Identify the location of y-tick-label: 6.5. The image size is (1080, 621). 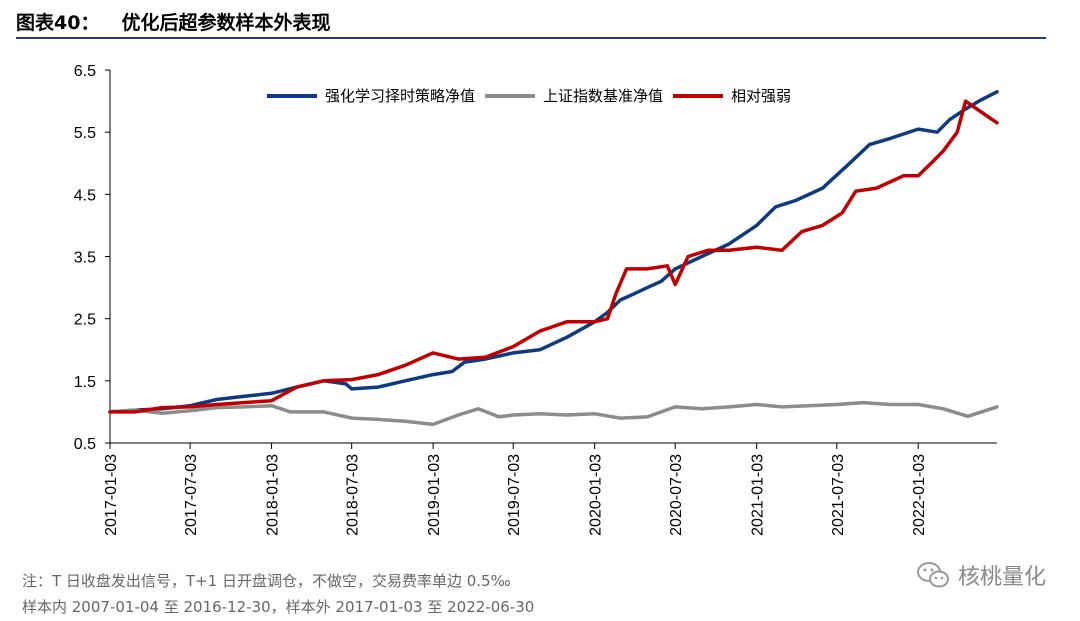
(85, 71).